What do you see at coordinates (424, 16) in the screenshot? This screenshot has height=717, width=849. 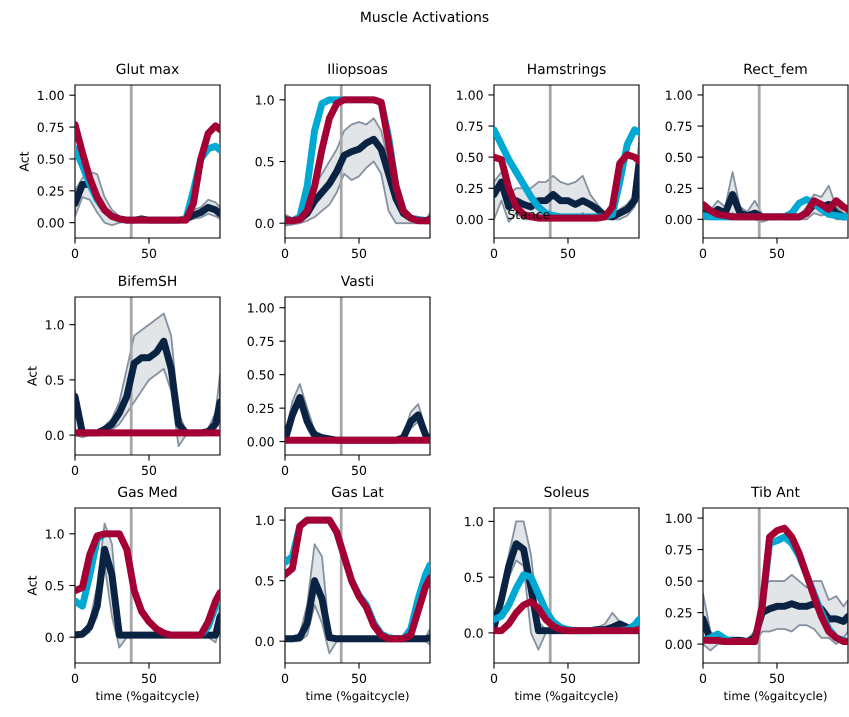 I see `text: Muscle Activations` at bounding box center [424, 16].